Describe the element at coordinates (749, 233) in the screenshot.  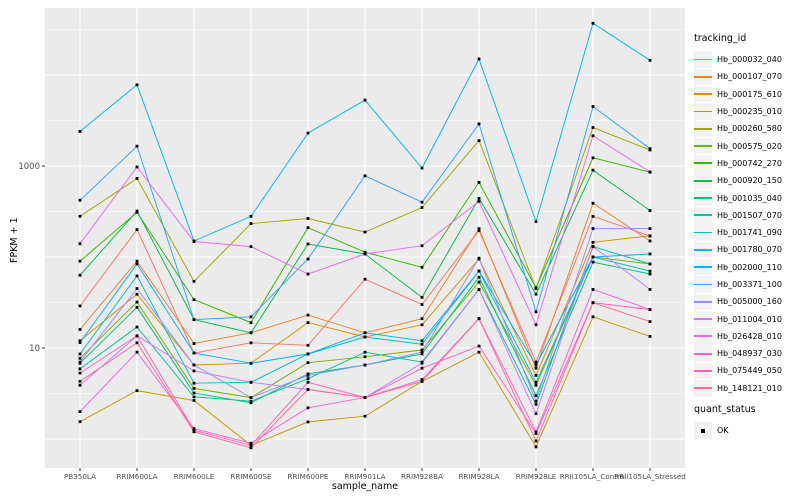
I see `legend-item-label: Hb_001741_090` at that location.